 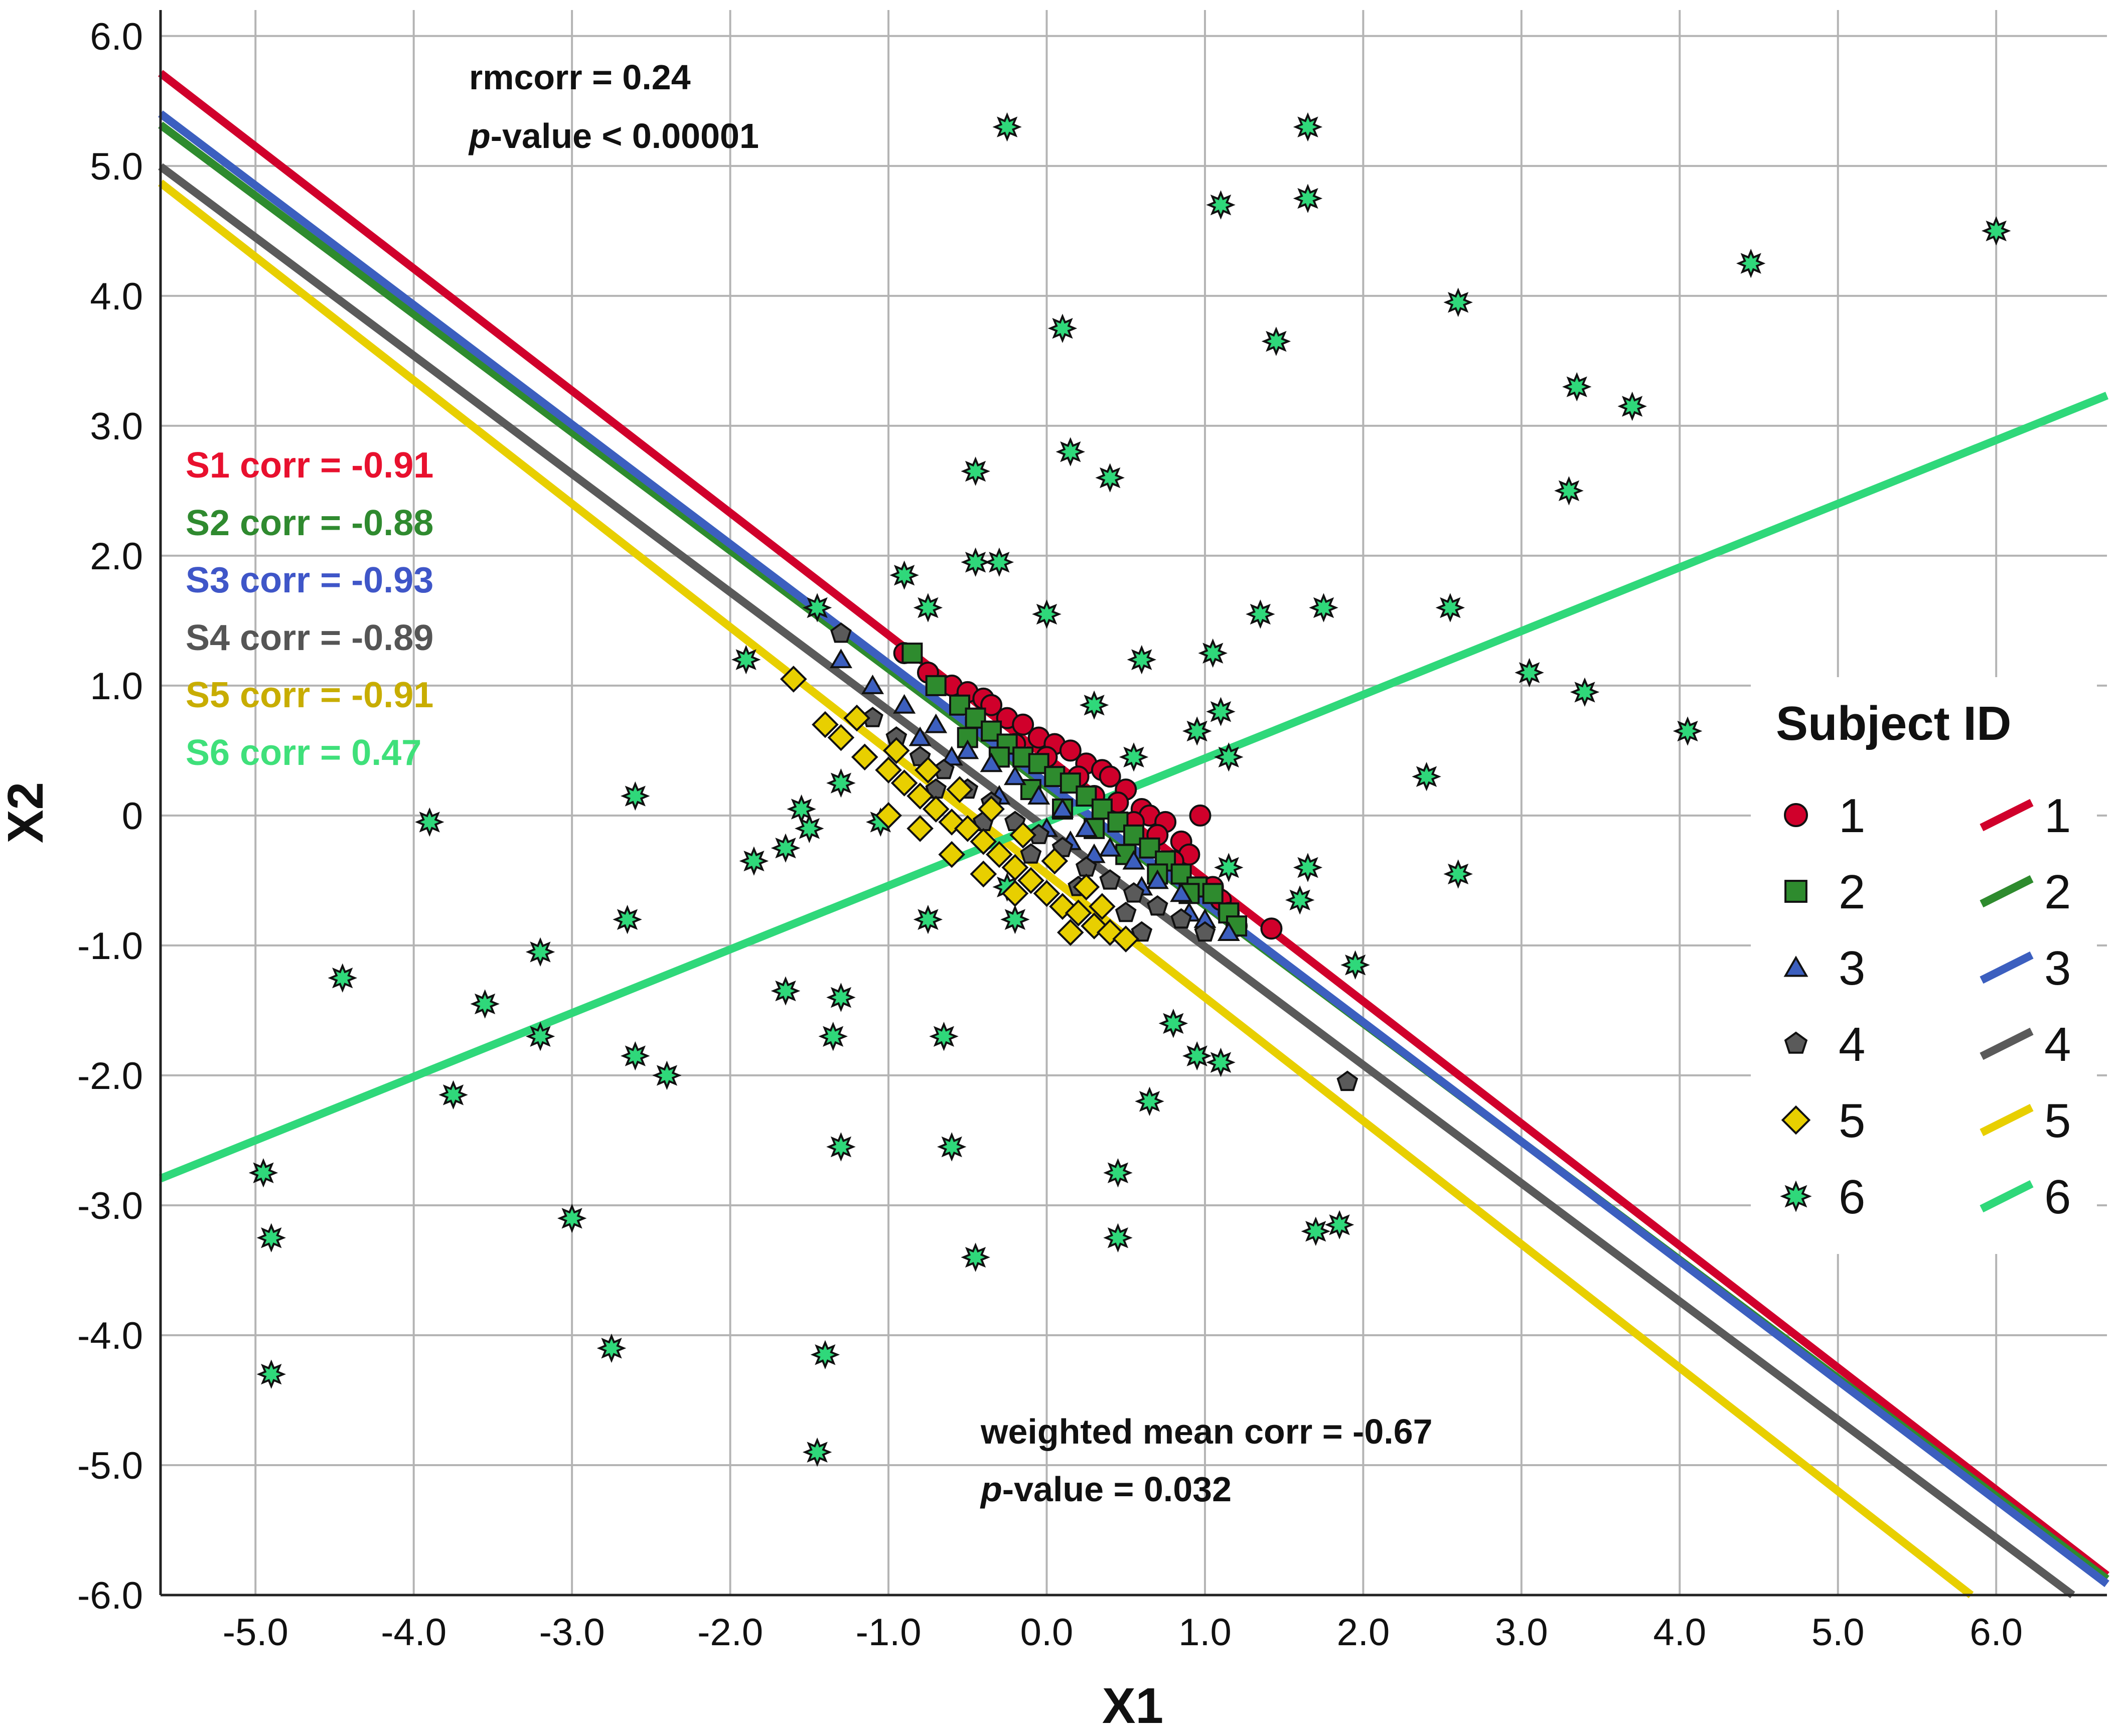 I want to click on y-tick-label: 1.0, so click(x=116, y=686).